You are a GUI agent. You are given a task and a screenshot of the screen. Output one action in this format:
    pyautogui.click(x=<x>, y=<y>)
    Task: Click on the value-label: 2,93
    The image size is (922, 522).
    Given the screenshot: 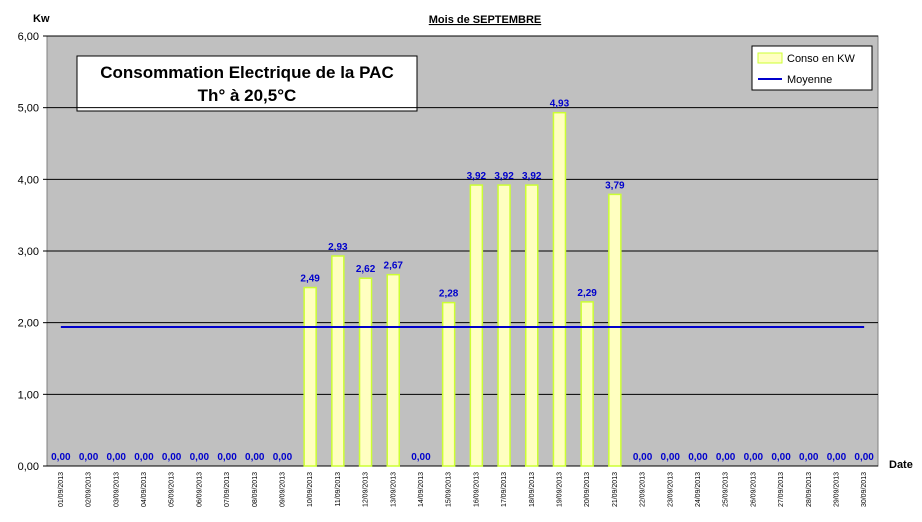 What is the action you would take?
    pyautogui.click(x=338, y=247)
    